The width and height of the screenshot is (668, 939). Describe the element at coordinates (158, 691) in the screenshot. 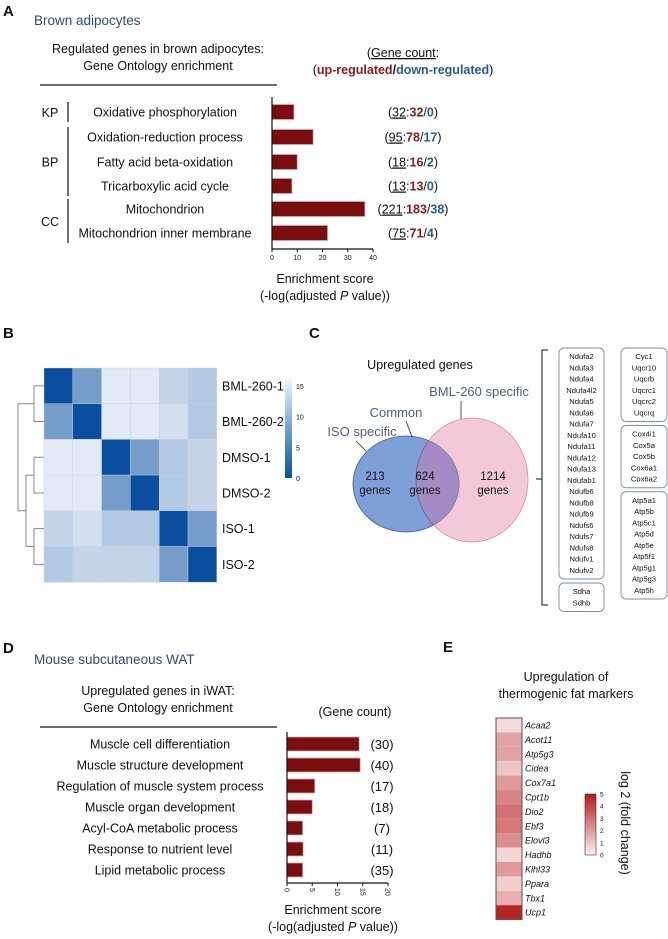

I see `panel-title-line1: Upregulated genes in iWAT:` at that location.